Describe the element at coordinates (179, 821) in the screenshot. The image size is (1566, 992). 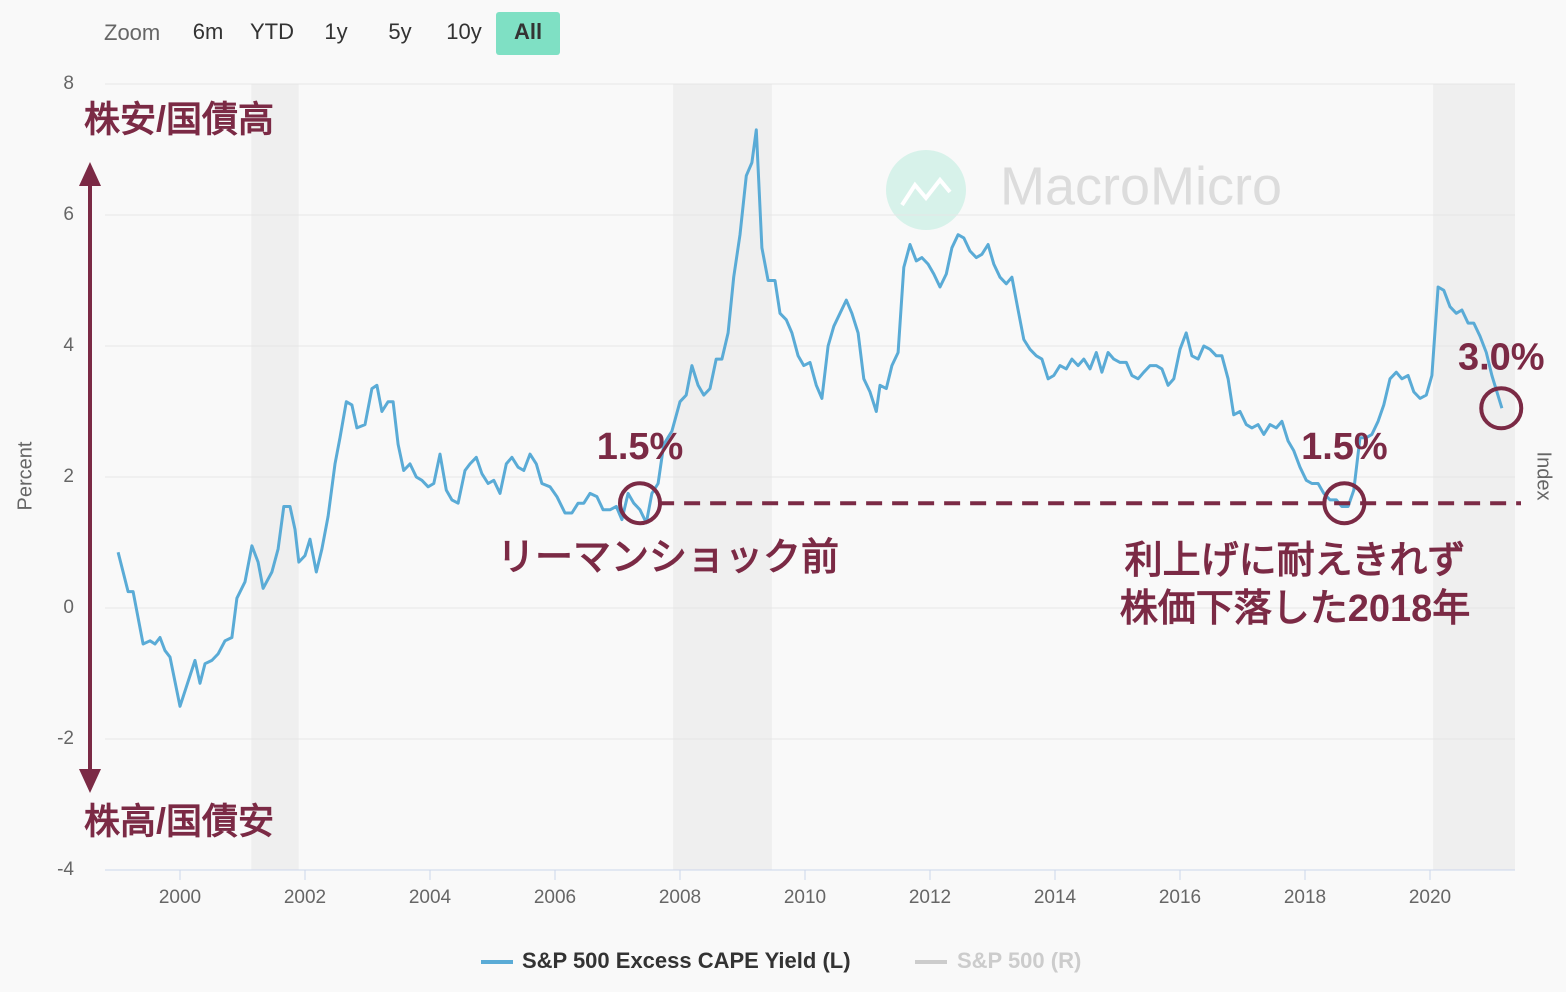
I see `side-label: 株高/国債安` at that location.